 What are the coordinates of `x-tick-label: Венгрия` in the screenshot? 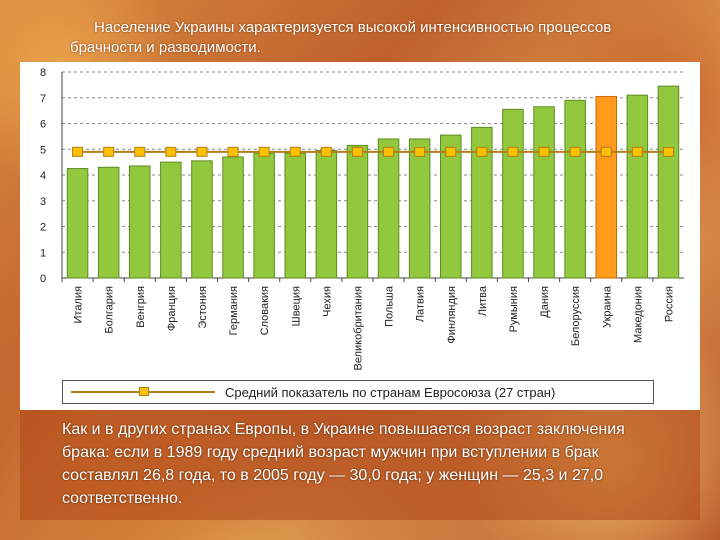 It's located at (141, 307).